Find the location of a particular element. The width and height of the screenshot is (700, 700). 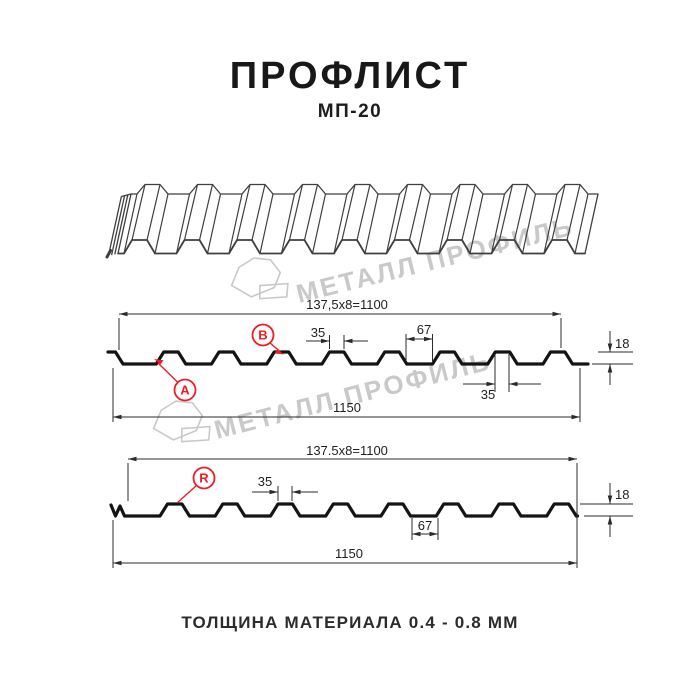

material-thickness-note: ТОЛЩИНА МАТЕРИАЛА 0.4 - 0.8 ММ is located at coordinates (350, 622).